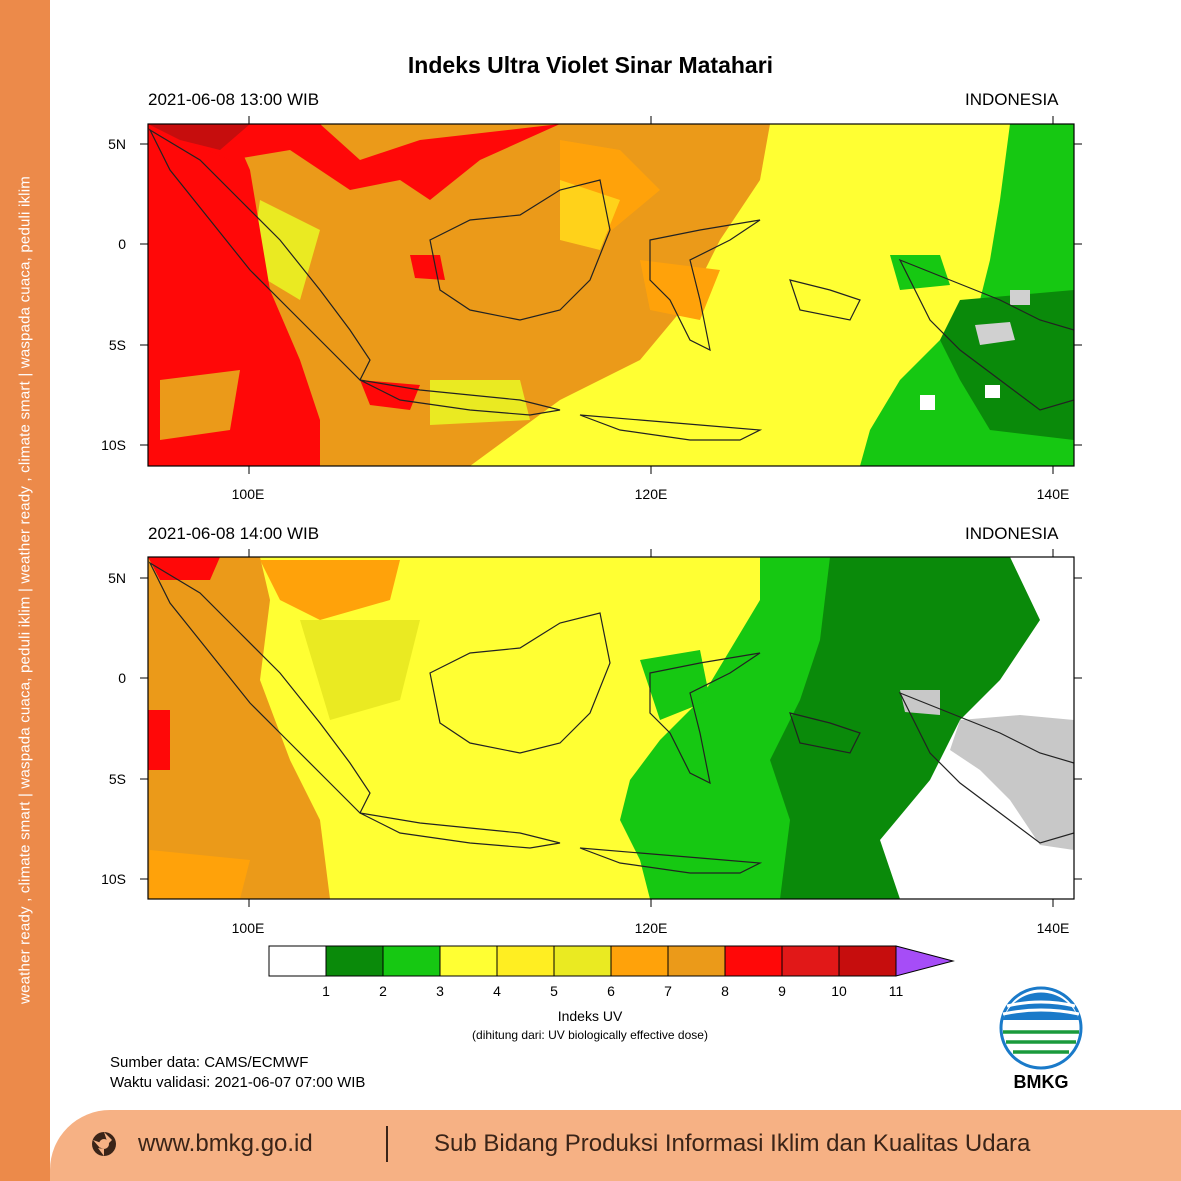 The width and height of the screenshot is (1181, 1181). What do you see at coordinates (590, 1016) in the screenshot?
I see `colorbar-title: Indeks UV` at bounding box center [590, 1016].